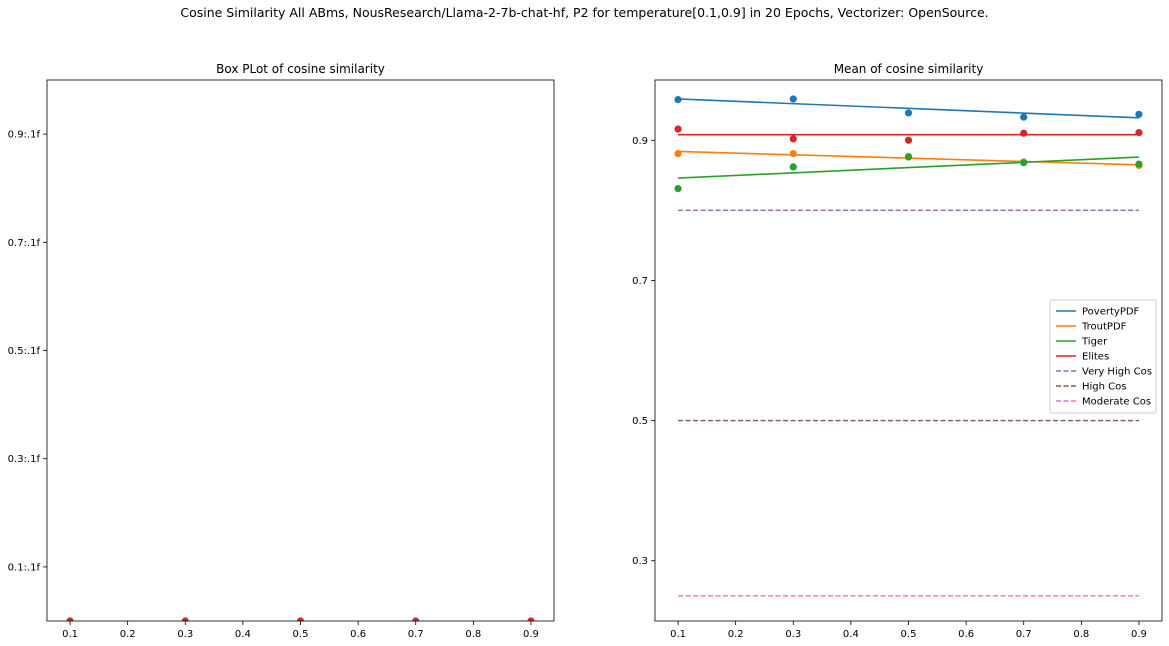  What do you see at coordinates (24, 567) in the screenshot?
I see `y-tick-label: 0.1:.1f` at bounding box center [24, 567].